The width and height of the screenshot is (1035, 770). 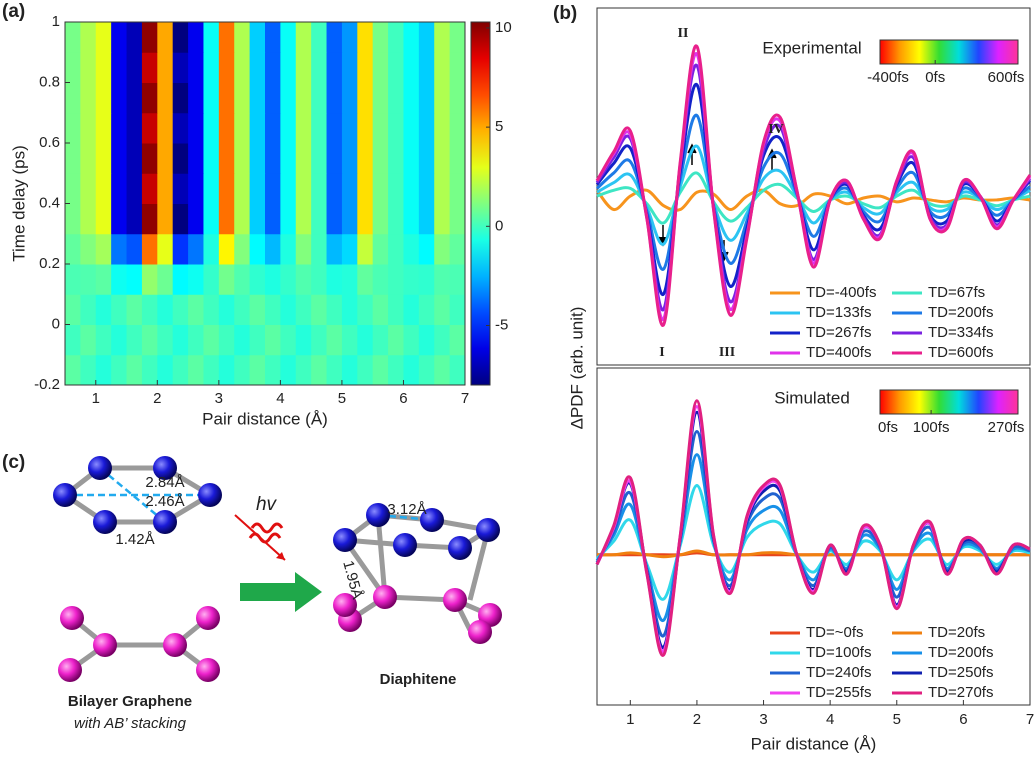 I want to click on legend-label: TD=334fs, so click(x=960, y=332).